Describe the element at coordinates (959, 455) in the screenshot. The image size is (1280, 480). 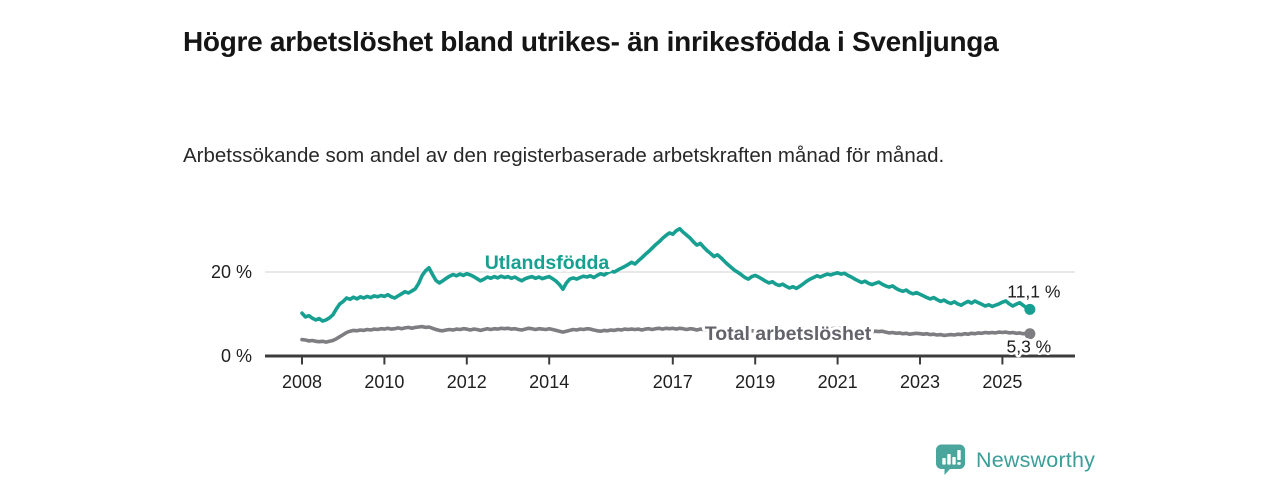
I see `exclamation-bar` at that location.